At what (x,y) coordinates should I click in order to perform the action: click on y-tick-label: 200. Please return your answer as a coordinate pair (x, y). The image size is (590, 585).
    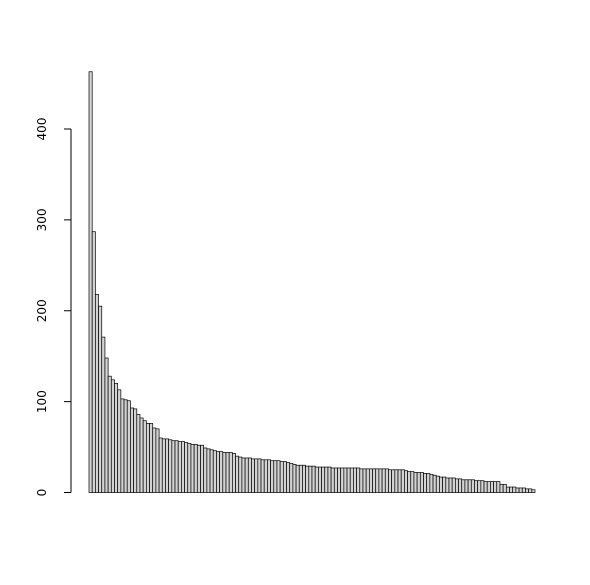
    Looking at the image, I should click on (42, 310).